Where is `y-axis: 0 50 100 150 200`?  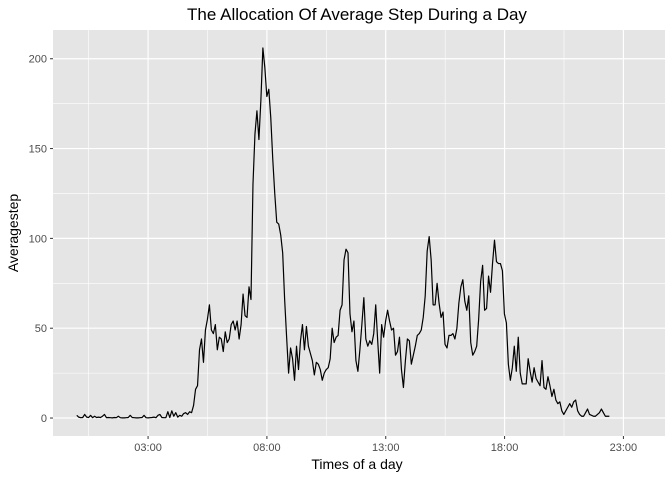 y-axis: 0 50 100 150 200 is located at coordinates (41, 239).